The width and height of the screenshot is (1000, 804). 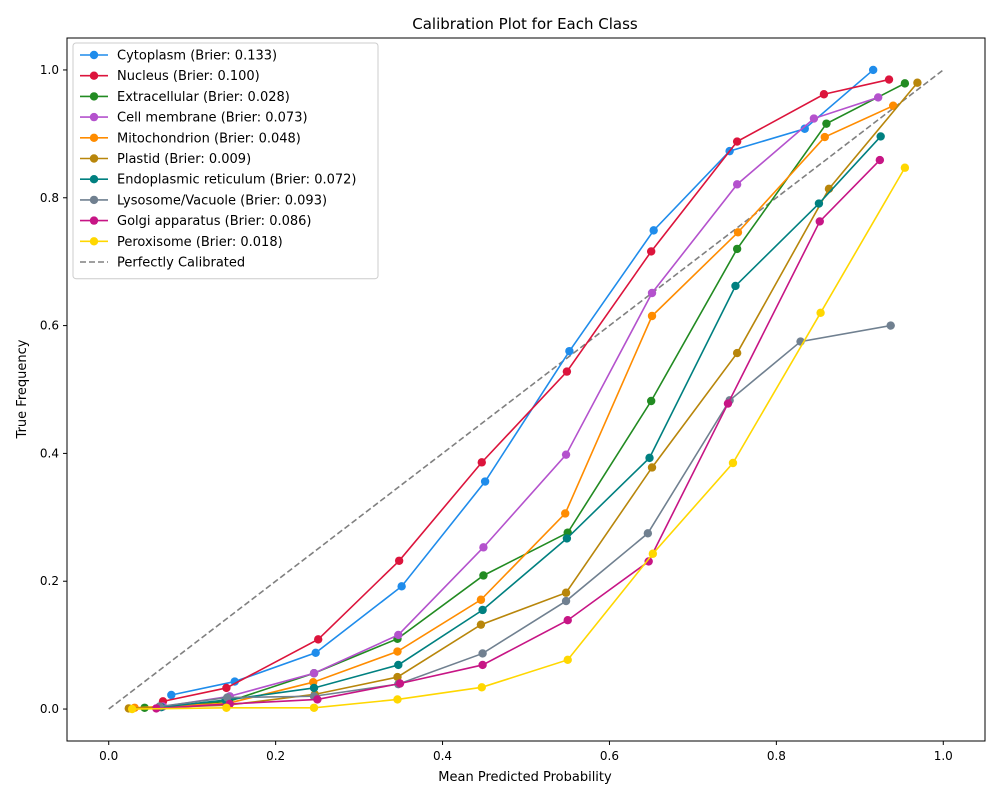 I want to click on legend-entry: Nucleus (Brier: 0.100), so click(x=170, y=76).